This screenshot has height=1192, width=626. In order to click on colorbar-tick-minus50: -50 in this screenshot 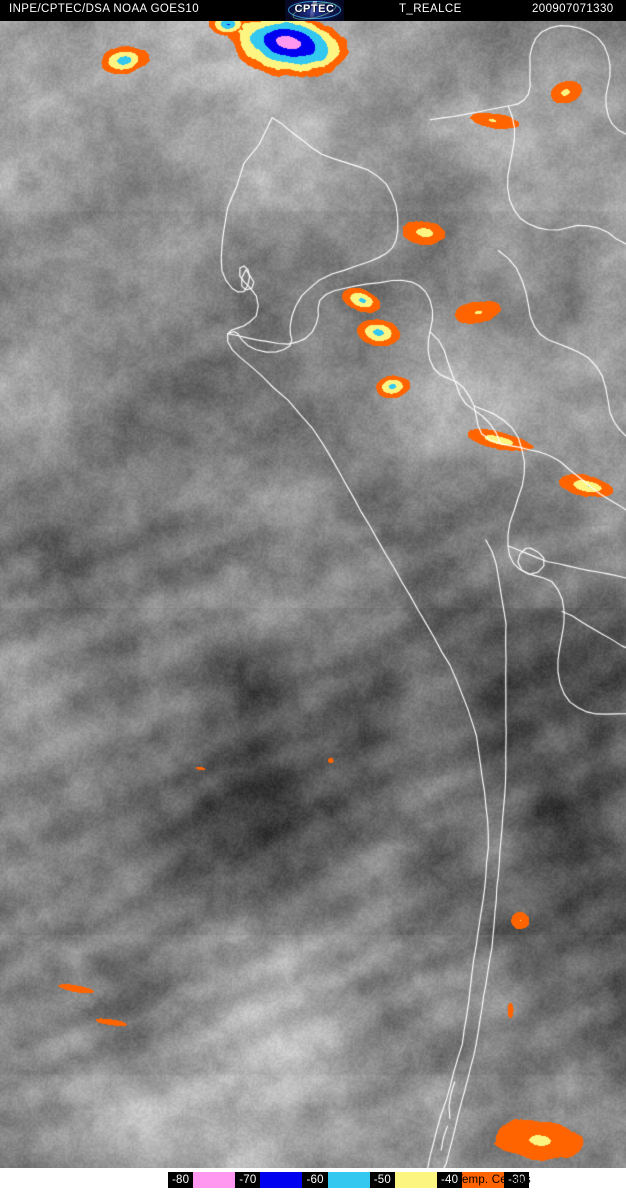, I will do `click(382, 1180)`.